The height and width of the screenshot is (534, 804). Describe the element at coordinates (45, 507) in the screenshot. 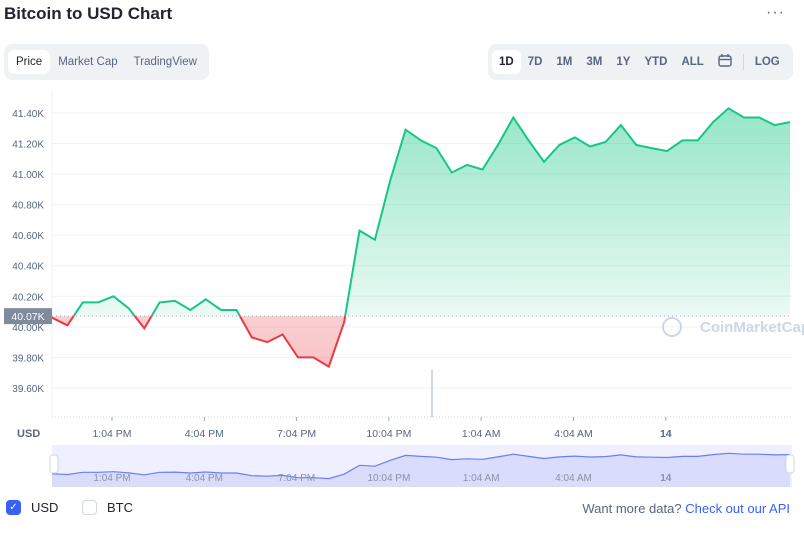

I see `usd-label: USD` at that location.